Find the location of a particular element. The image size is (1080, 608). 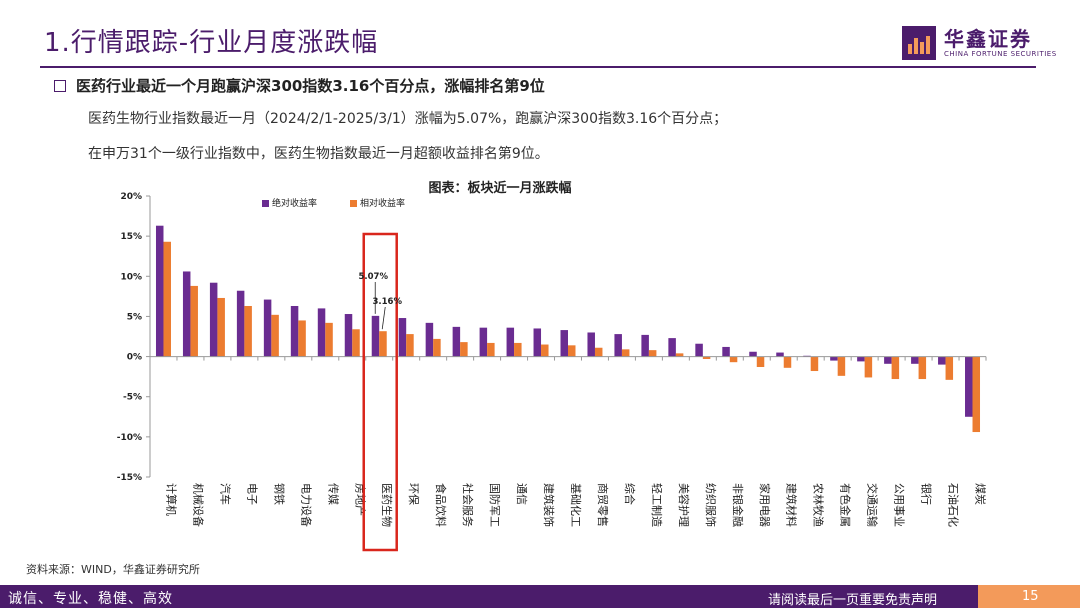

x-category-label: 石油石化 is located at coordinates (954, 505).